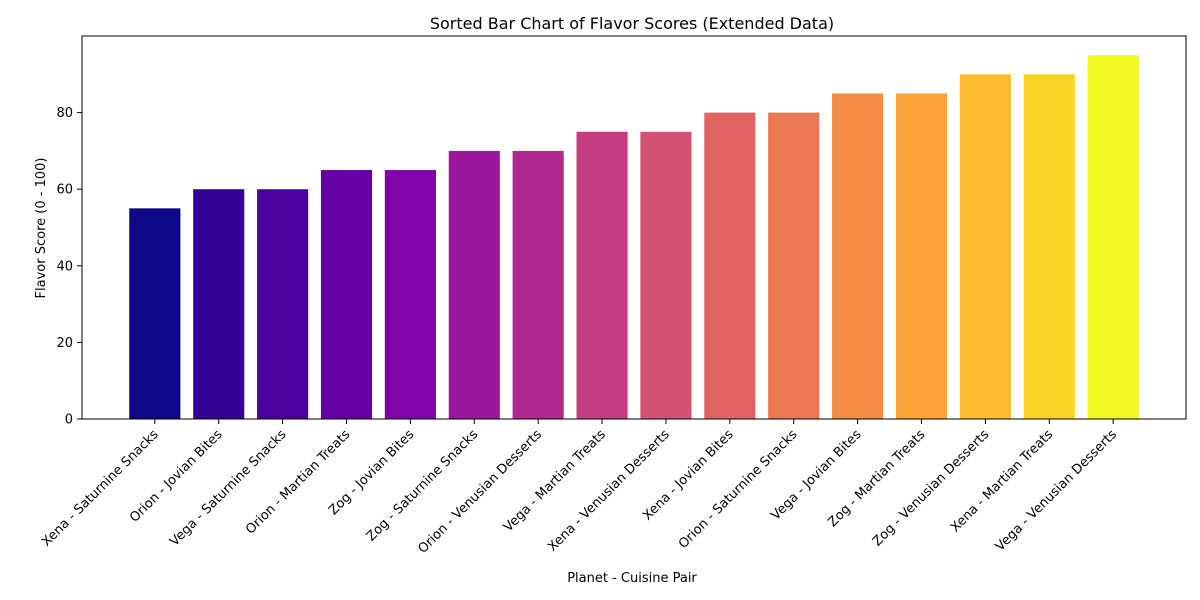  I want to click on y-tick-label-40: 40, so click(64, 266).